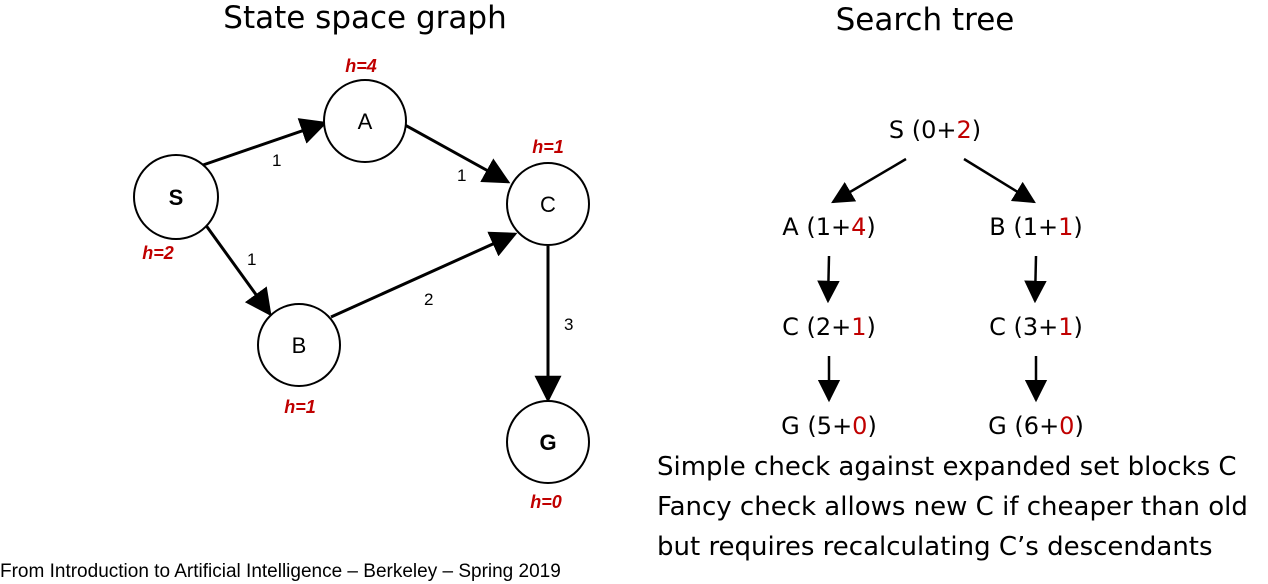 This screenshot has width=1268, height=584. I want to click on tree-node-name: S, so click(896, 130).